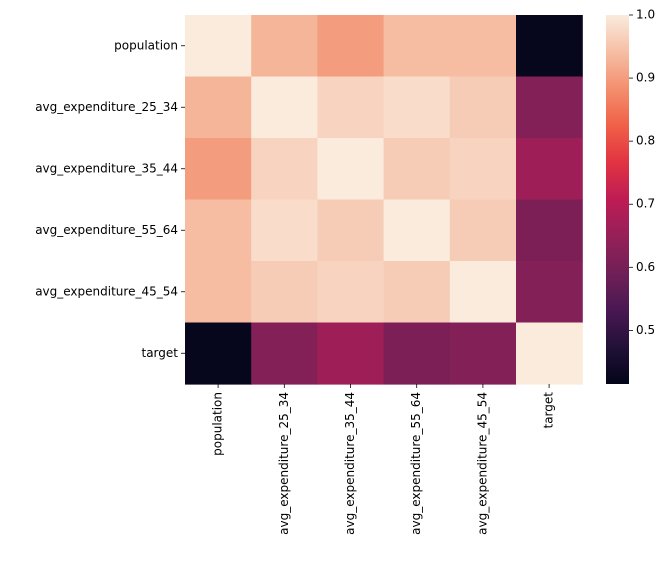 Image resolution: width=667 pixels, height=570 pixels. I want to click on colorbar-tick-labels: 0.5 0.6 0.7 0.8 0.9 1.0, so click(642, 172).